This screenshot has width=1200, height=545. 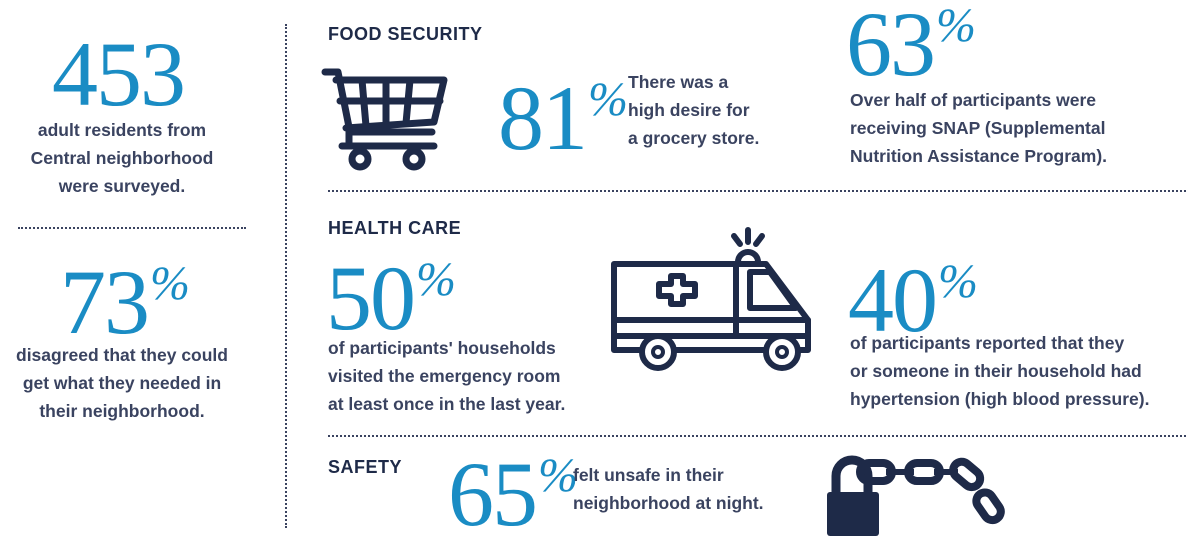 What do you see at coordinates (365, 467) in the screenshot?
I see `safety-heading: SAFETY` at bounding box center [365, 467].